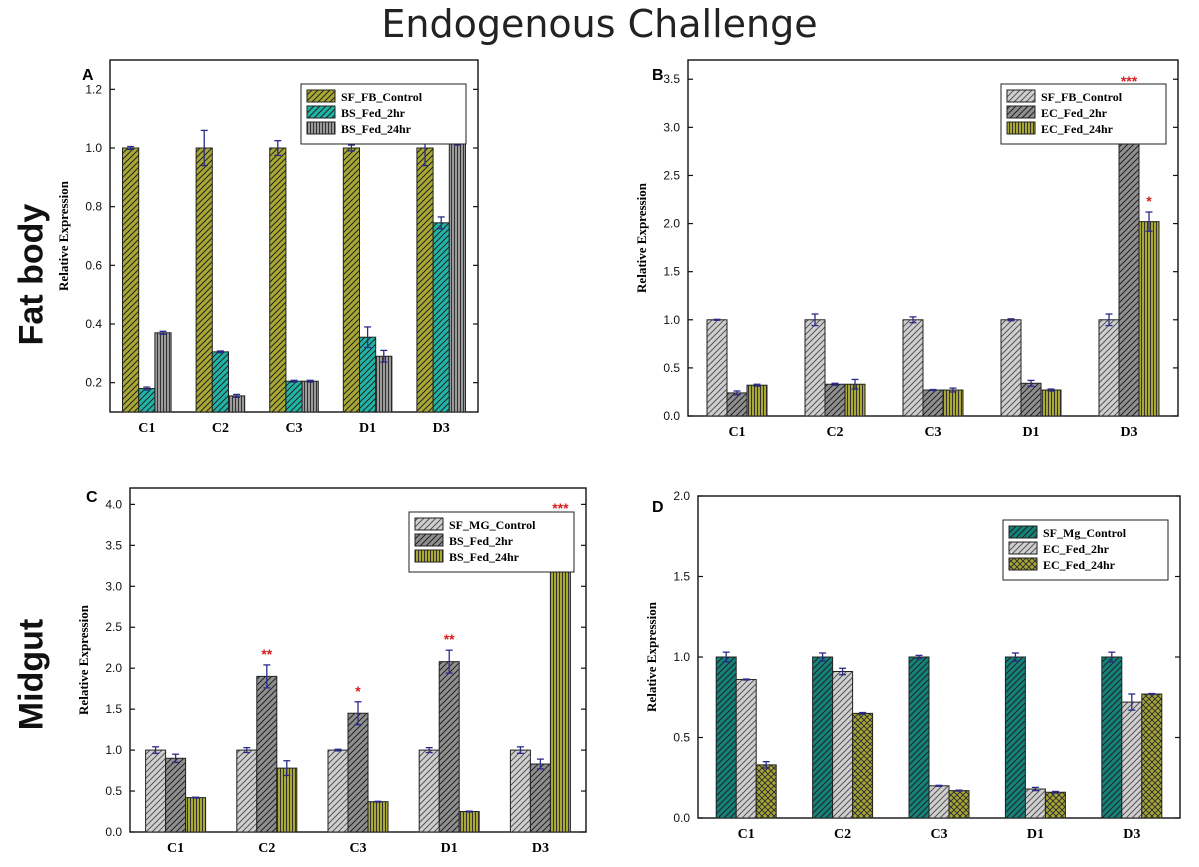 This screenshot has height=867, width=1199. Describe the element at coordinates (481, 541) in the screenshot. I see `legend-entry: BS_Fed_2hr` at that location.